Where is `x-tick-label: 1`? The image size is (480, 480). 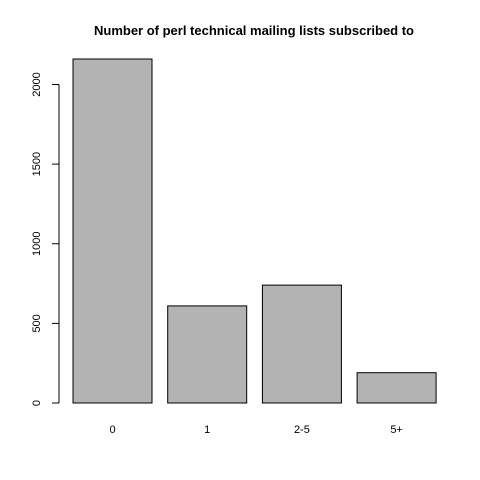 x-tick-label: 1 is located at coordinates (207, 430).